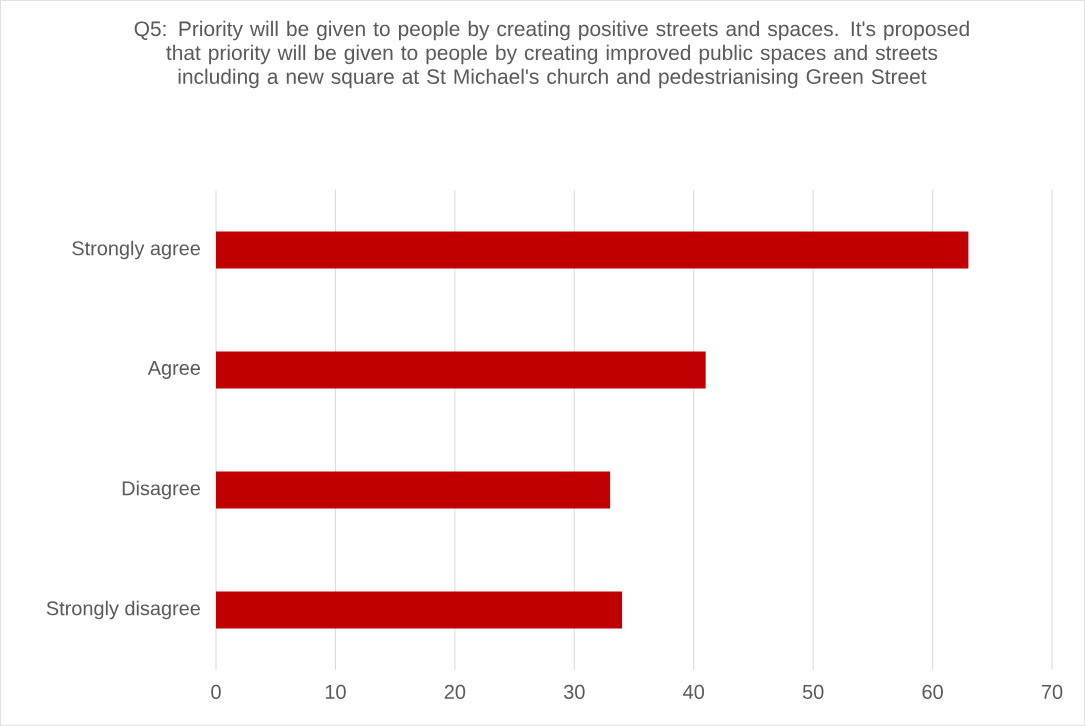 The height and width of the screenshot is (726, 1085). I want to click on x-tick-label: 70, so click(1052, 691).